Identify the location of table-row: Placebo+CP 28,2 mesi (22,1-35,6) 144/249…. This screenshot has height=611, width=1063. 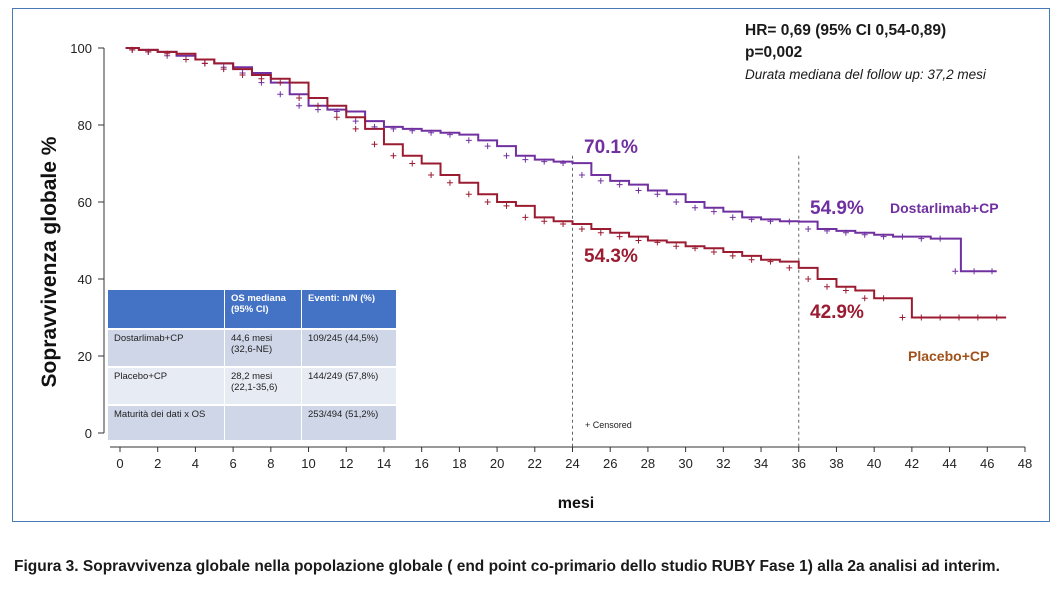
(252, 385).